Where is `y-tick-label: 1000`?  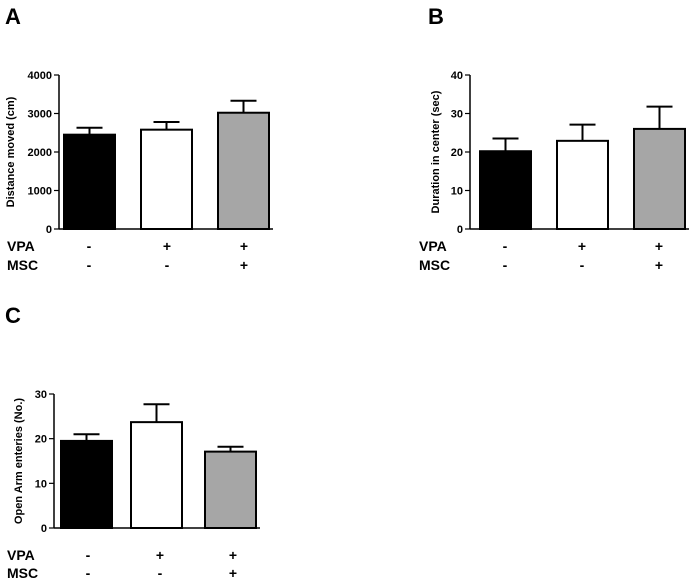 y-tick-label: 1000 is located at coordinates (40, 192).